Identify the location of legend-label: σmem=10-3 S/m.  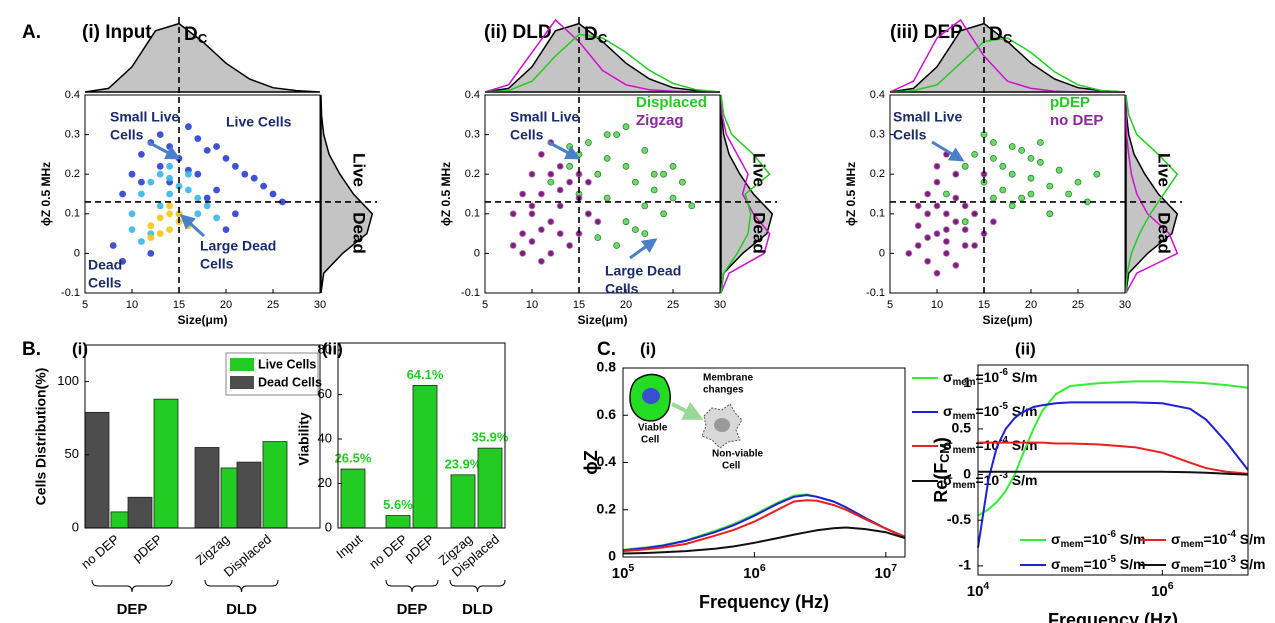
(990, 480).